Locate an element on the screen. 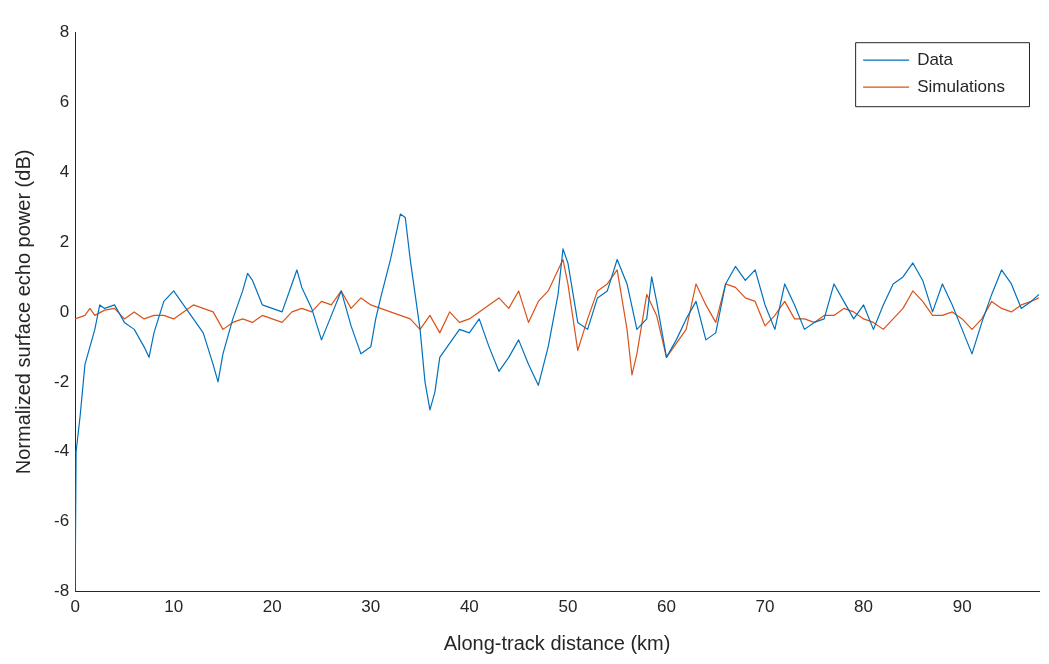 The width and height of the screenshot is (1049, 664). x-axis-title: Along-track distance (km) is located at coordinates (557, 642).